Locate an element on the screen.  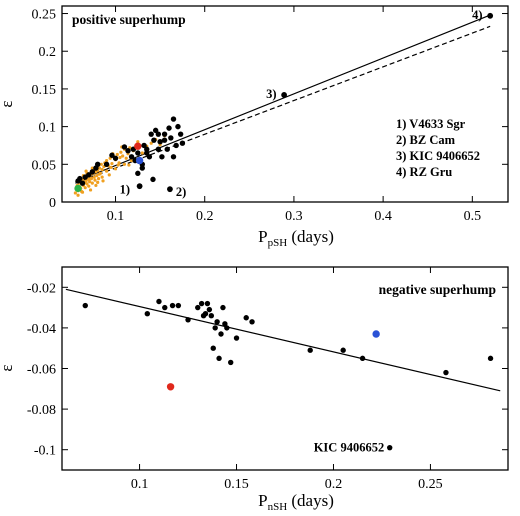
bottom-point-blue is located at coordinates (376, 334).